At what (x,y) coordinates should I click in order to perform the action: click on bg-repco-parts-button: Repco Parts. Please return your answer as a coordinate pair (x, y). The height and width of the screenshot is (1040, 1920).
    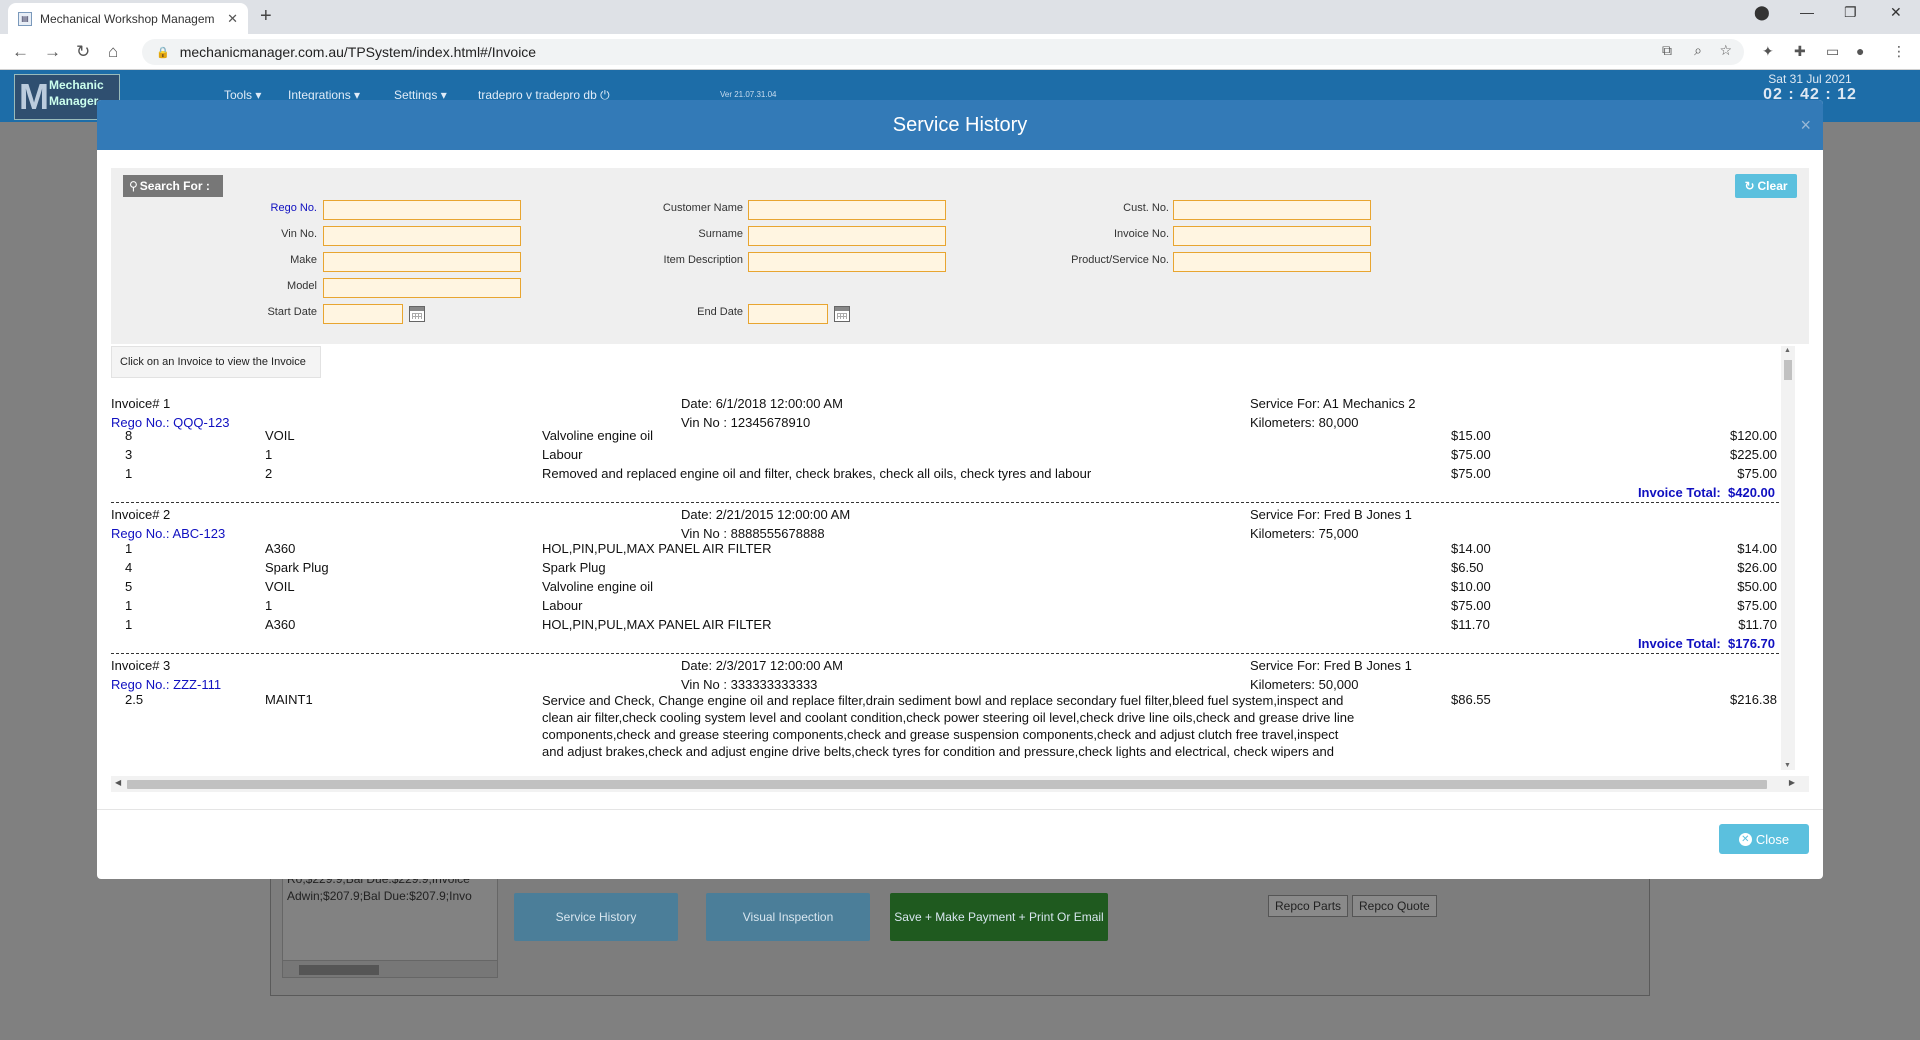
    Looking at the image, I should click on (1308, 906).